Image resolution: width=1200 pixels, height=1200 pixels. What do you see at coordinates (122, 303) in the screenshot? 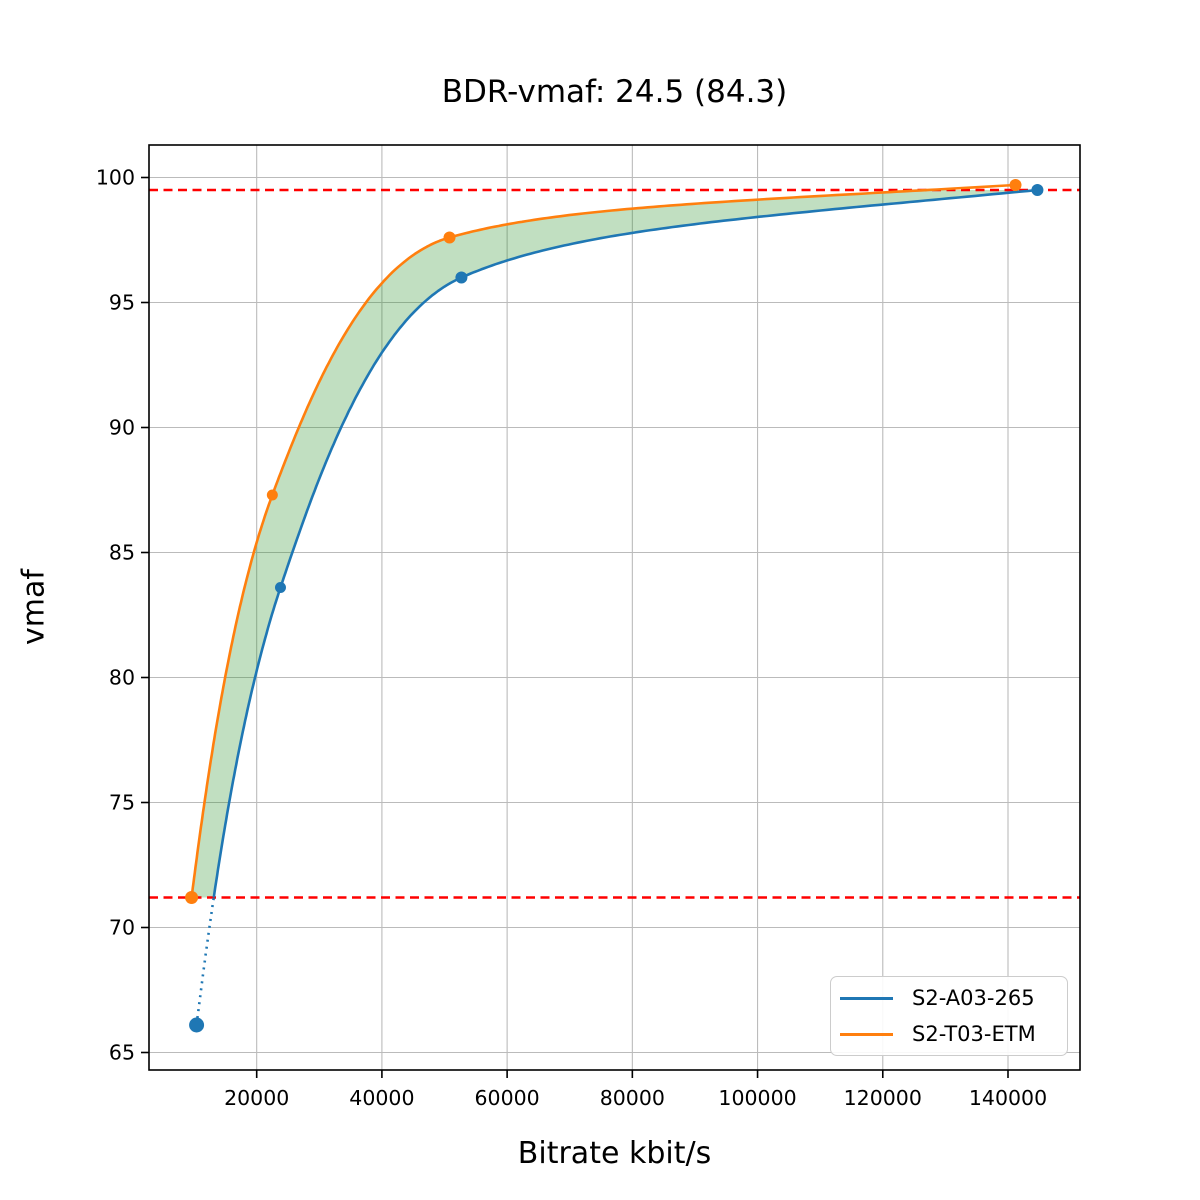
I see `y-tick-label: 95` at bounding box center [122, 303].